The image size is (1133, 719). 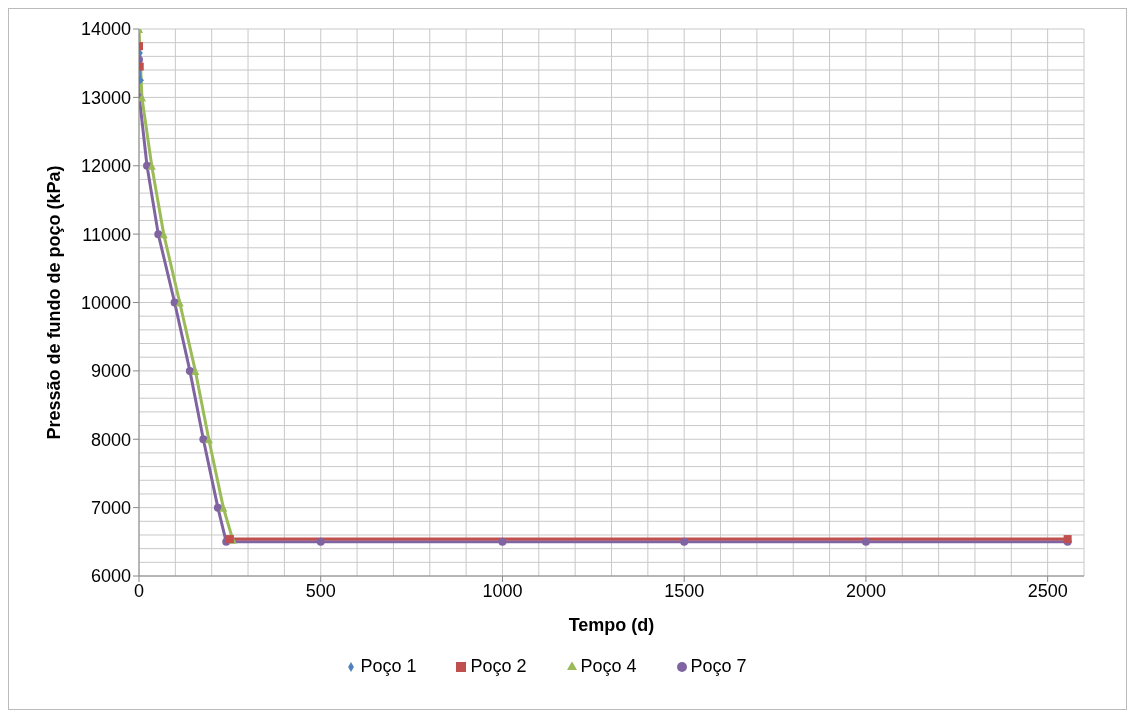 What do you see at coordinates (105, 97) in the screenshot?
I see `y-tick-label: 13000` at bounding box center [105, 97].